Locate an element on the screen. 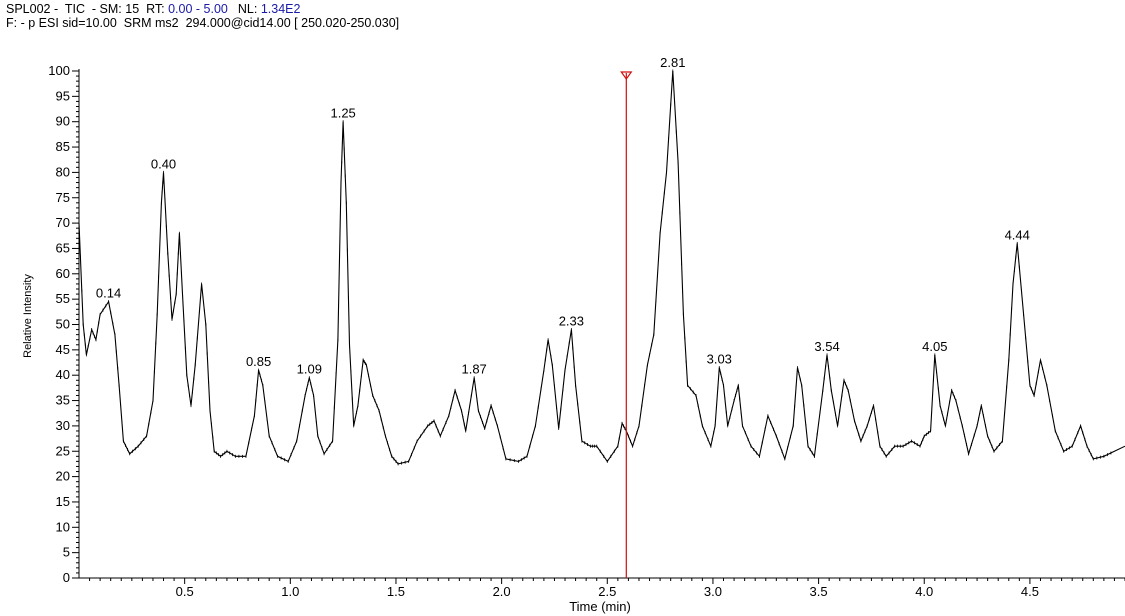  y-tick-label: 40 is located at coordinates (63, 374).